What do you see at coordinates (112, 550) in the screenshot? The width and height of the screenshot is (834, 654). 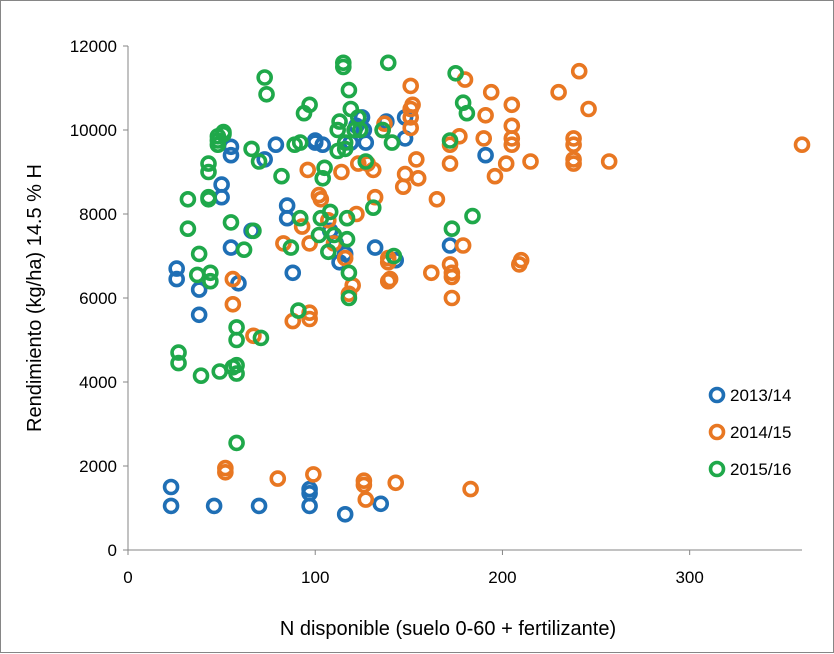 I see `y-tick-label: 0` at bounding box center [112, 550].